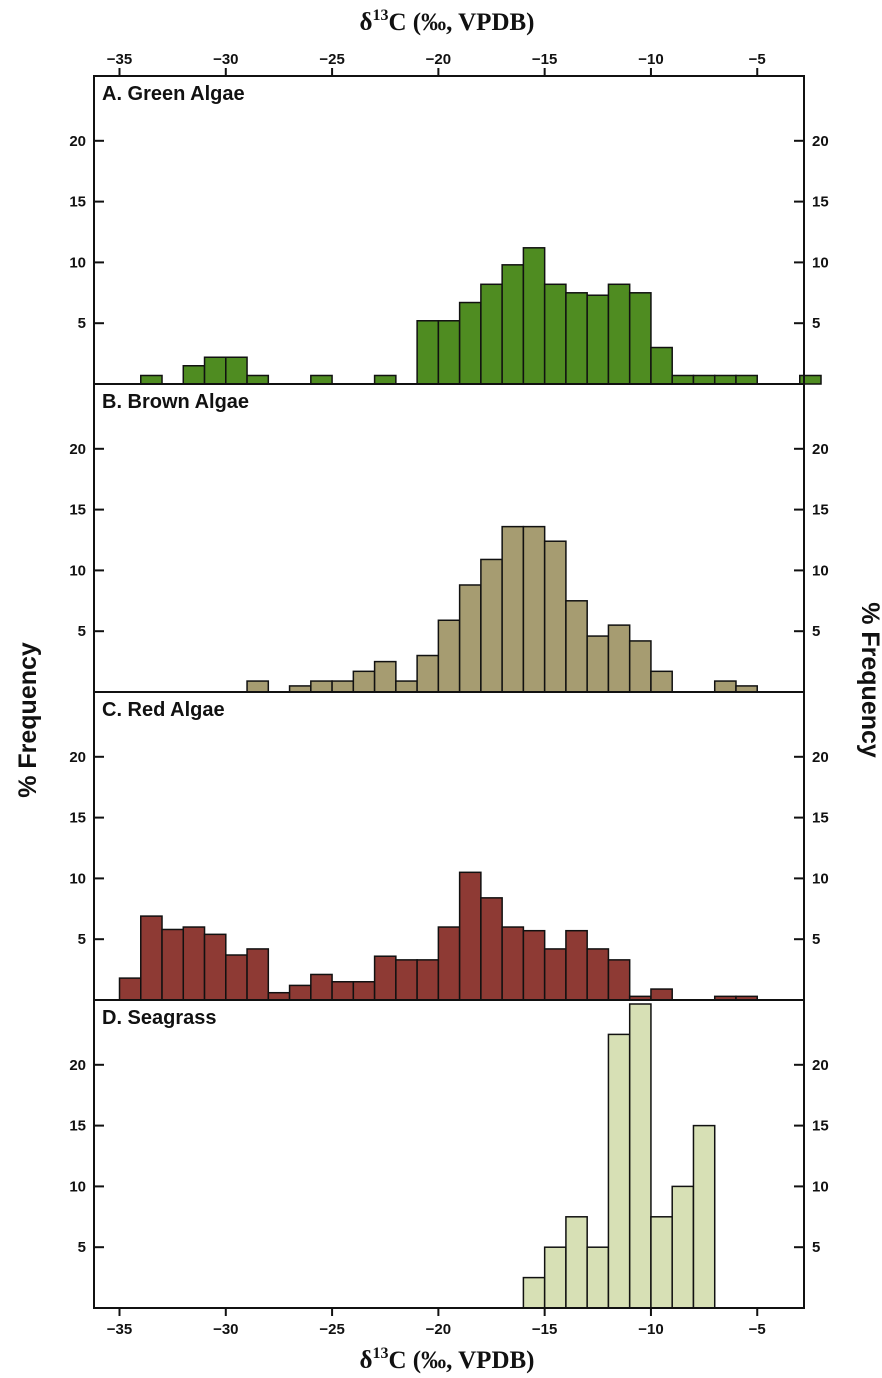 Image resolution: width=882 pixels, height=1378 pixels. What do you see at coordinates (438, 1329) in the screenshot?
I see `x-tick-label-bottom: −20` at bounding box center [438, 1329].